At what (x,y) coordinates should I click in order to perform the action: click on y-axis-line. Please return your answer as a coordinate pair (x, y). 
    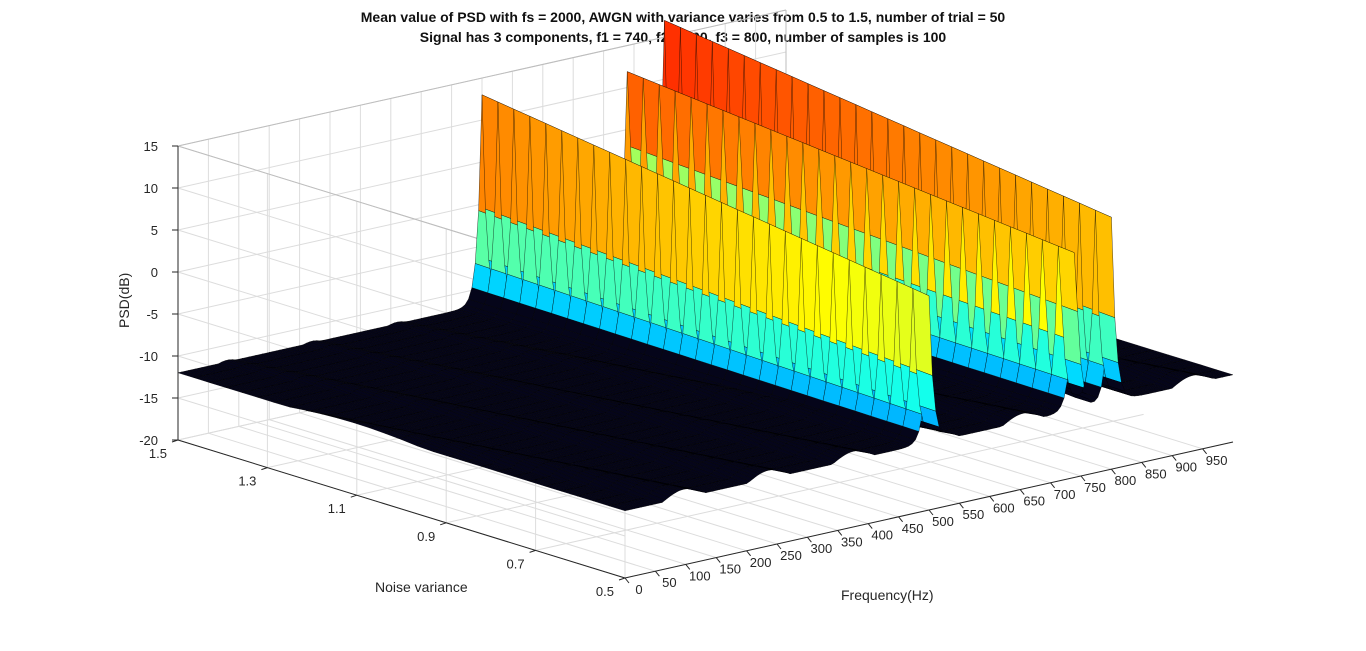
    Looking at the image, I should click on (401, 509).